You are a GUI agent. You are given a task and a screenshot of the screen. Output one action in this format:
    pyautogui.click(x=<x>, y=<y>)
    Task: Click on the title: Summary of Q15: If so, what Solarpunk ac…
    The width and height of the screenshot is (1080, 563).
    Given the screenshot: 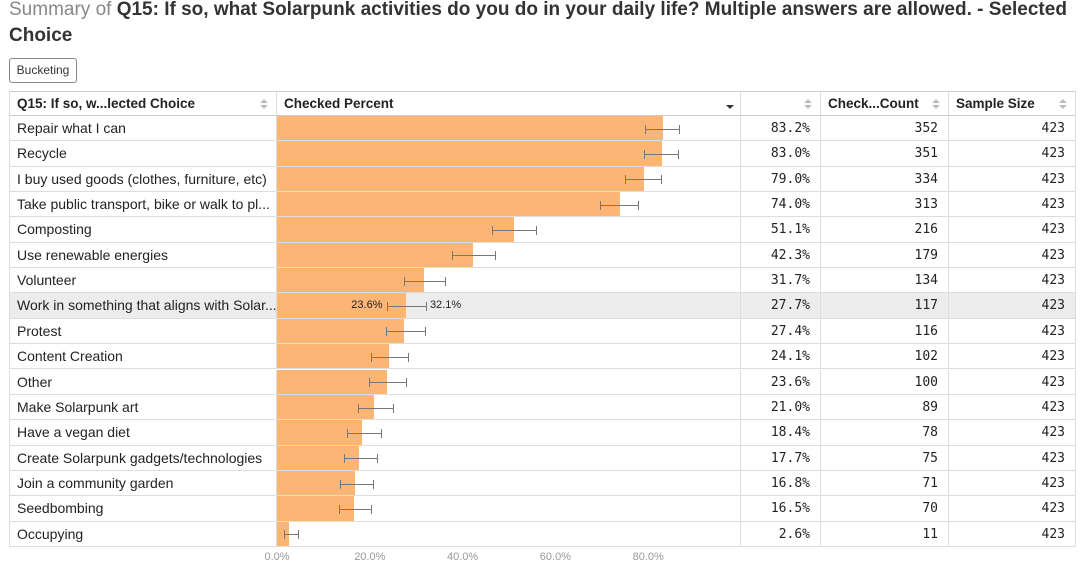 What is the action you would take?
    pyautogui.click(x=539, y=24)
    